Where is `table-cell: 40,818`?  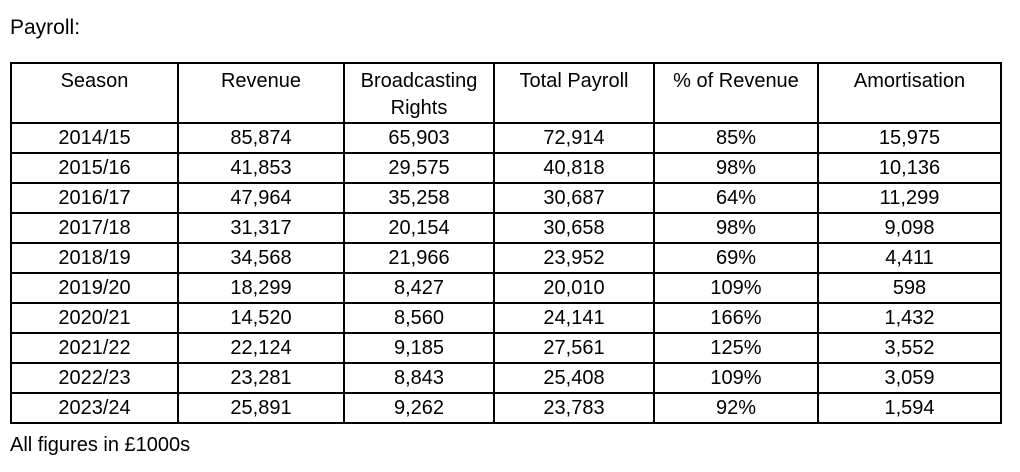 table-cell: 40,818 is located at coordinates (574, 168).